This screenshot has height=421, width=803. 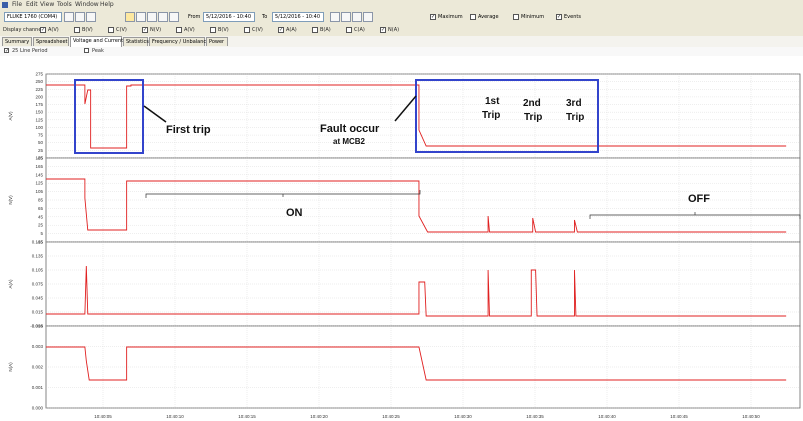 I want to click on tab-spreadsheet: Spreadsheet, so click(x=51, y=41).